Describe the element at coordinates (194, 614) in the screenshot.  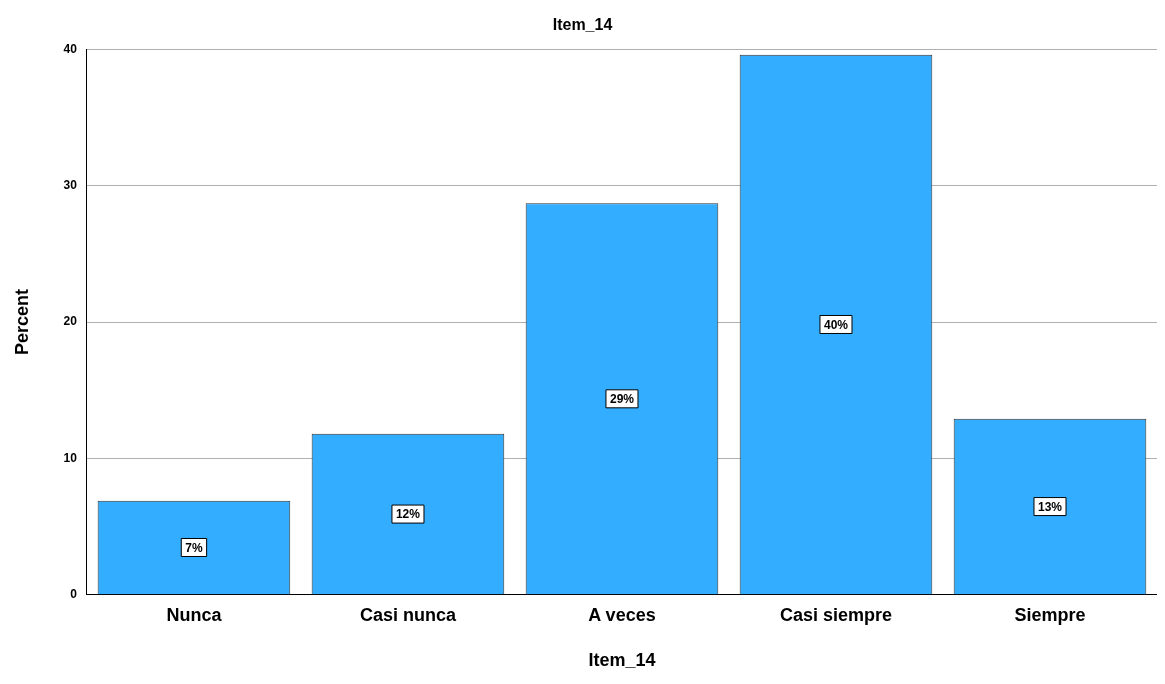
I see `x-tick-label: Nunca` at that location.